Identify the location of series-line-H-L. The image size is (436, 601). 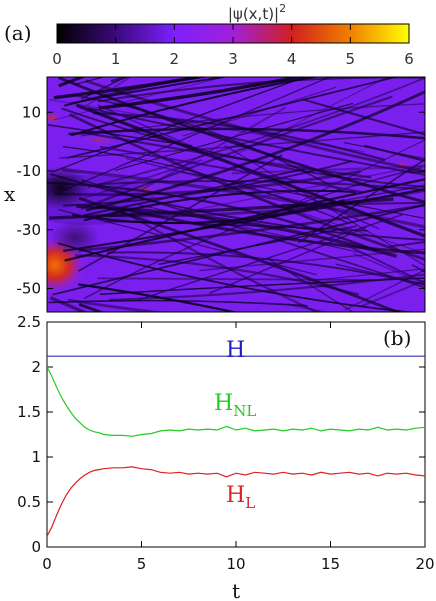
(236, 501).